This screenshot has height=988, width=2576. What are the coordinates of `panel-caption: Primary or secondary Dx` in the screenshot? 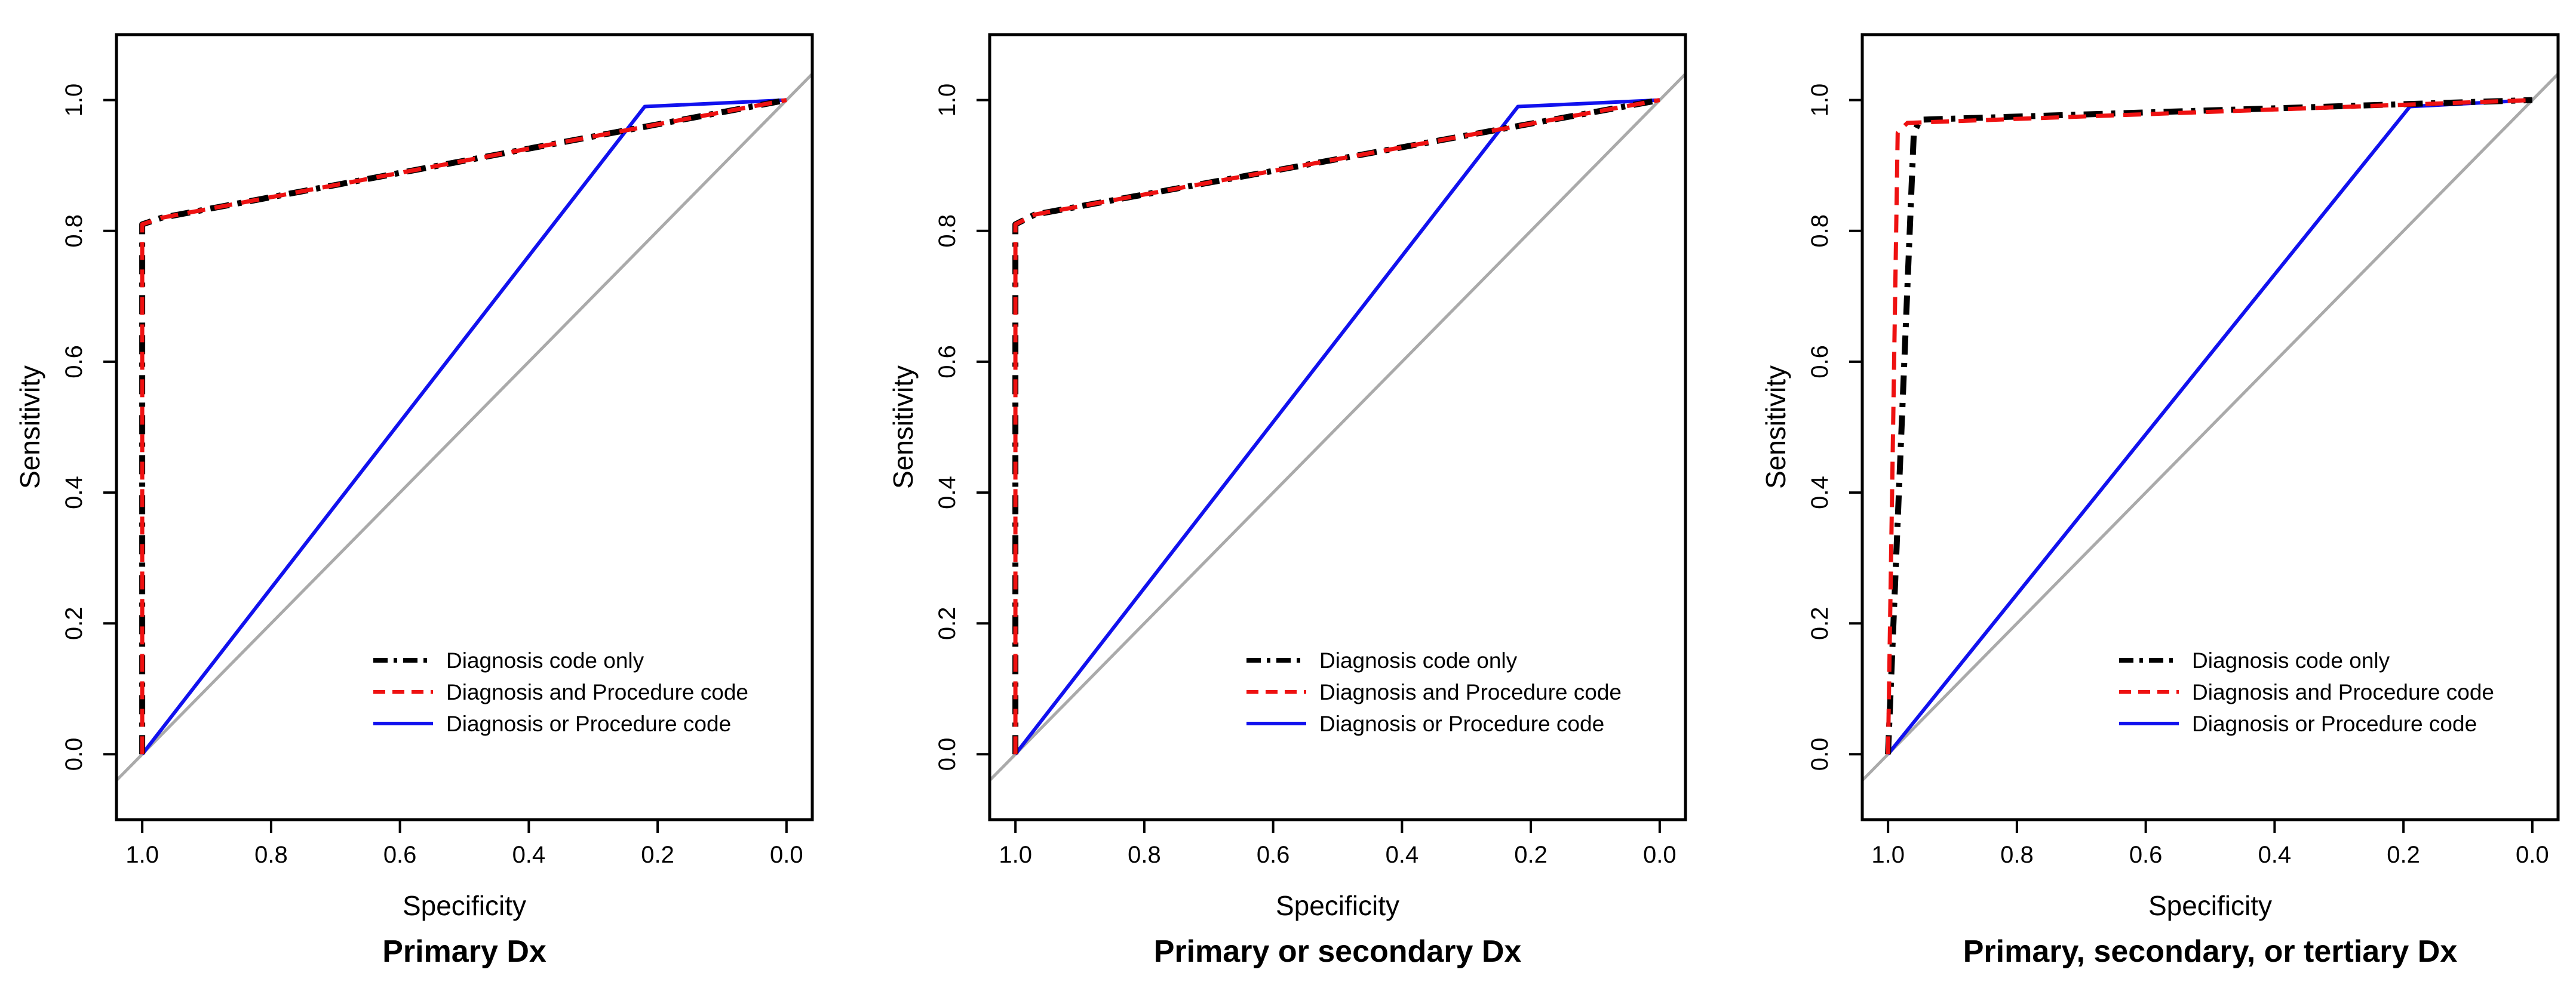 It's located at (1338, 951).